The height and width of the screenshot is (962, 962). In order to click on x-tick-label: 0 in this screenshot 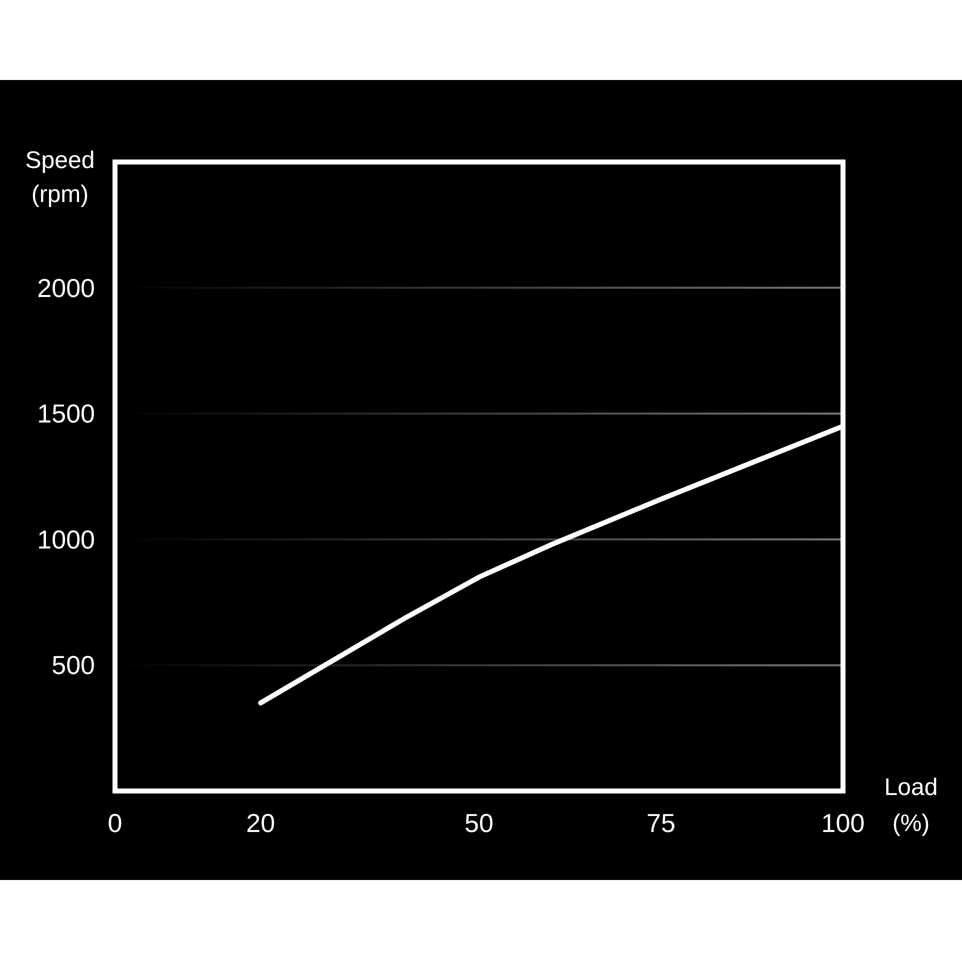, I will do `click(115, 823)`.